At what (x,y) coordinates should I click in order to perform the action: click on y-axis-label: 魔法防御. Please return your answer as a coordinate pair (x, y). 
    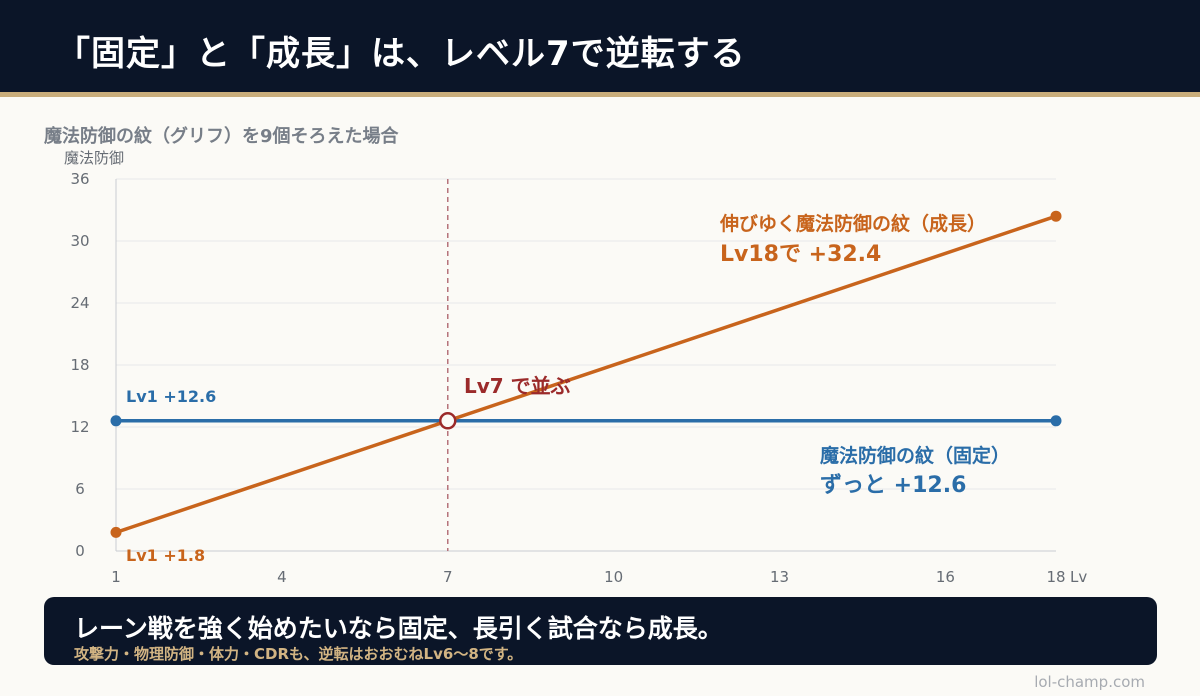
    Looking at the image, I should click on (94, 158).